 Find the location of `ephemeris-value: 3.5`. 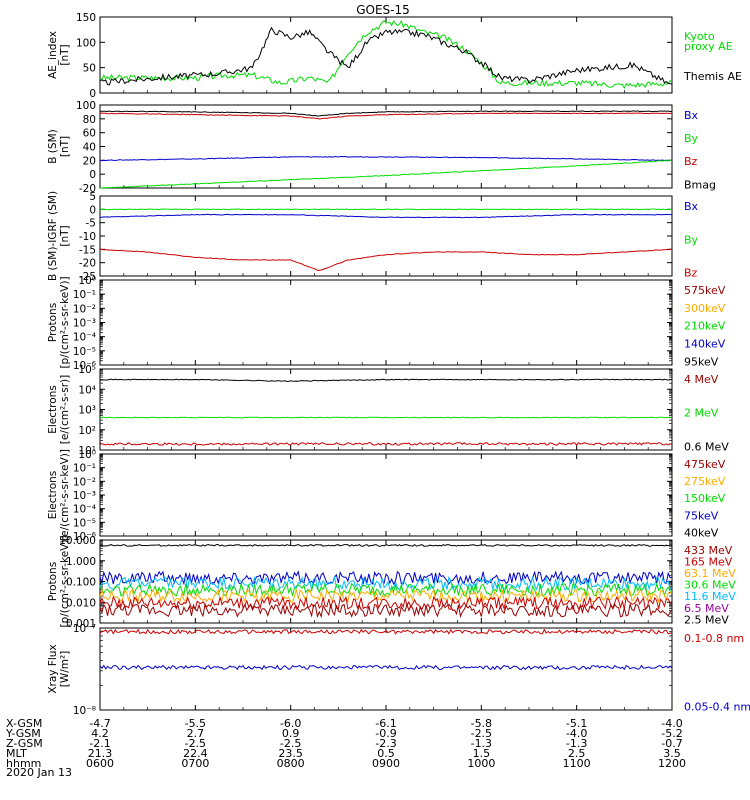

ephemeris-value: 3.5 is located at coordinates (672, 753).